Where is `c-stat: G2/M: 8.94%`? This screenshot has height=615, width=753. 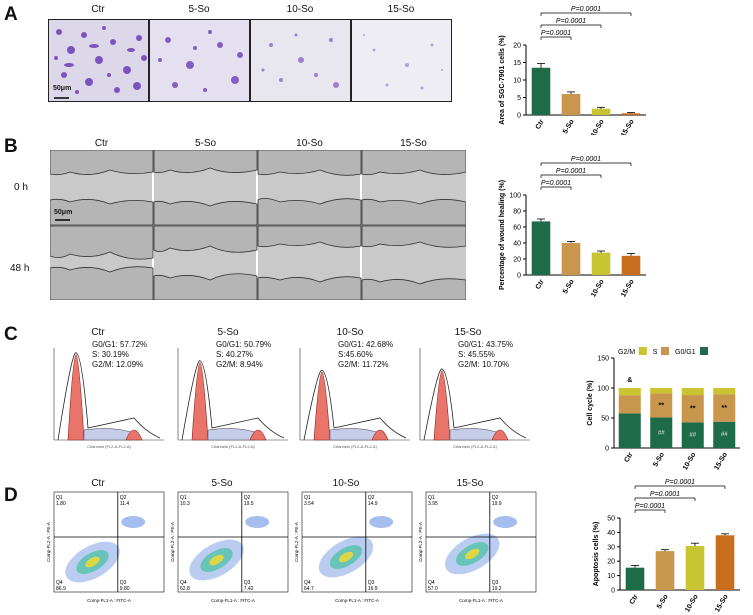 c-stat: G2/M: 8.94% is located at coordinates (239, 364).